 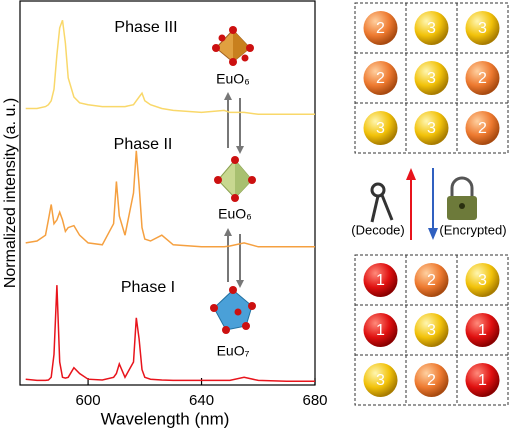 I want to click on y-axis-label: Normalized intensity (a. u.), so click(x=10, y=193).